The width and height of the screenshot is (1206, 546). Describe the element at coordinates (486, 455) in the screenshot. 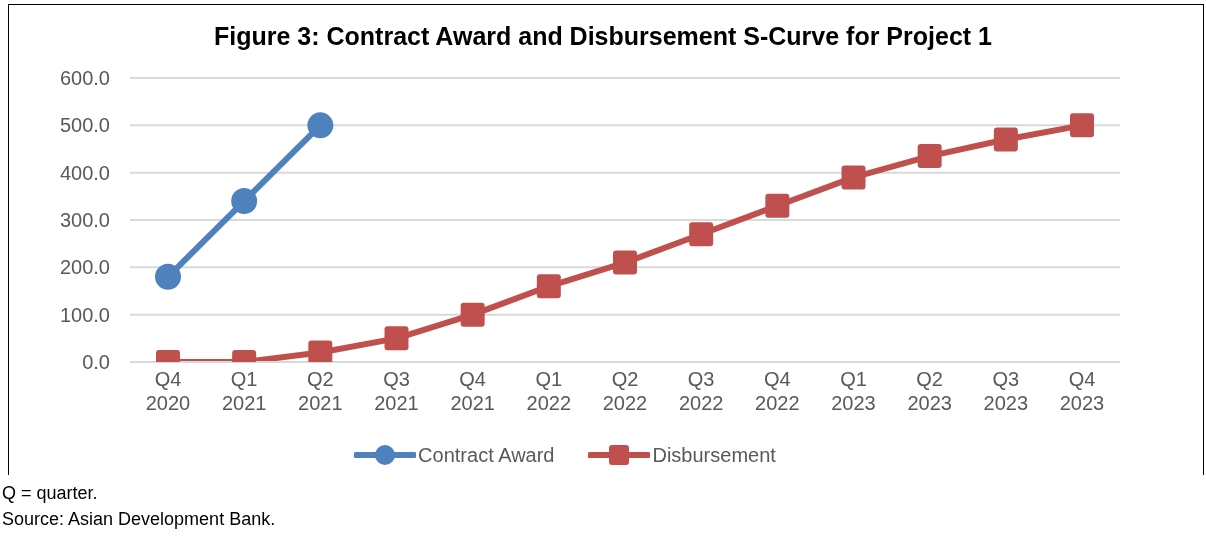

I see `legend-label: Contract Award` at that location.